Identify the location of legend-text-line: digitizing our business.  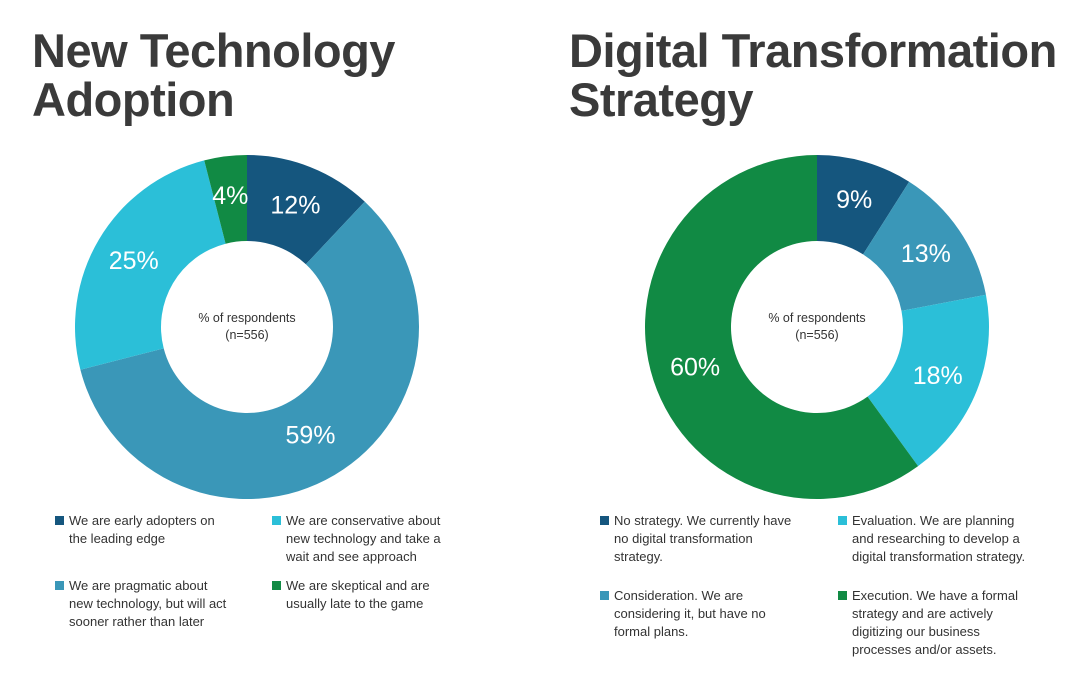
(916, 631).